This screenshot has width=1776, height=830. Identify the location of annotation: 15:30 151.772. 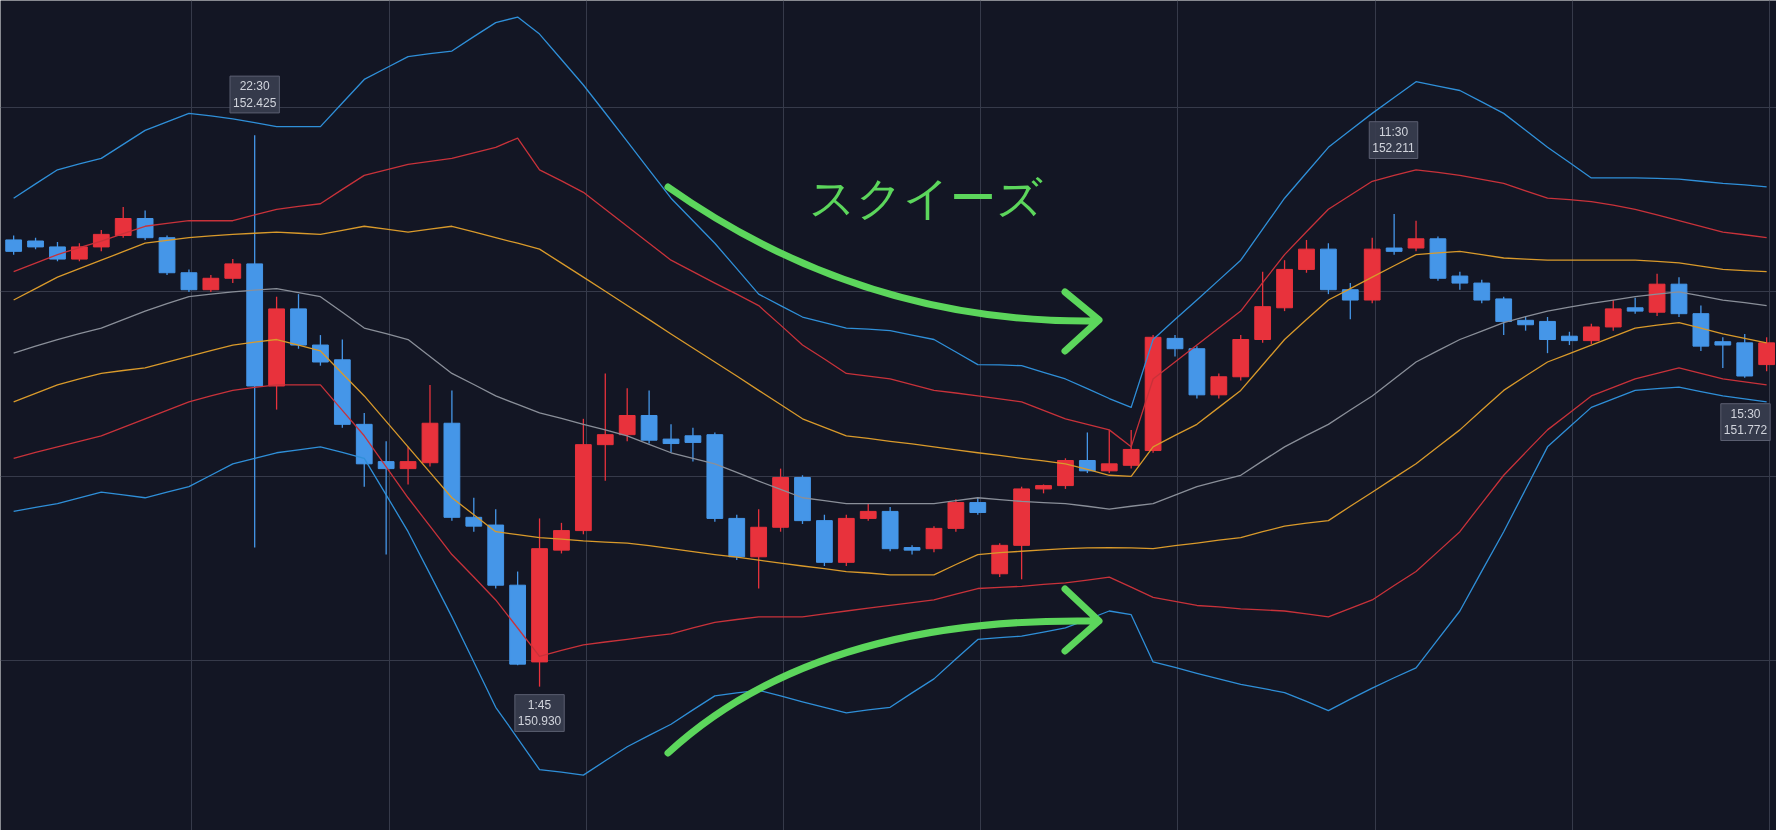
(1745, 422).